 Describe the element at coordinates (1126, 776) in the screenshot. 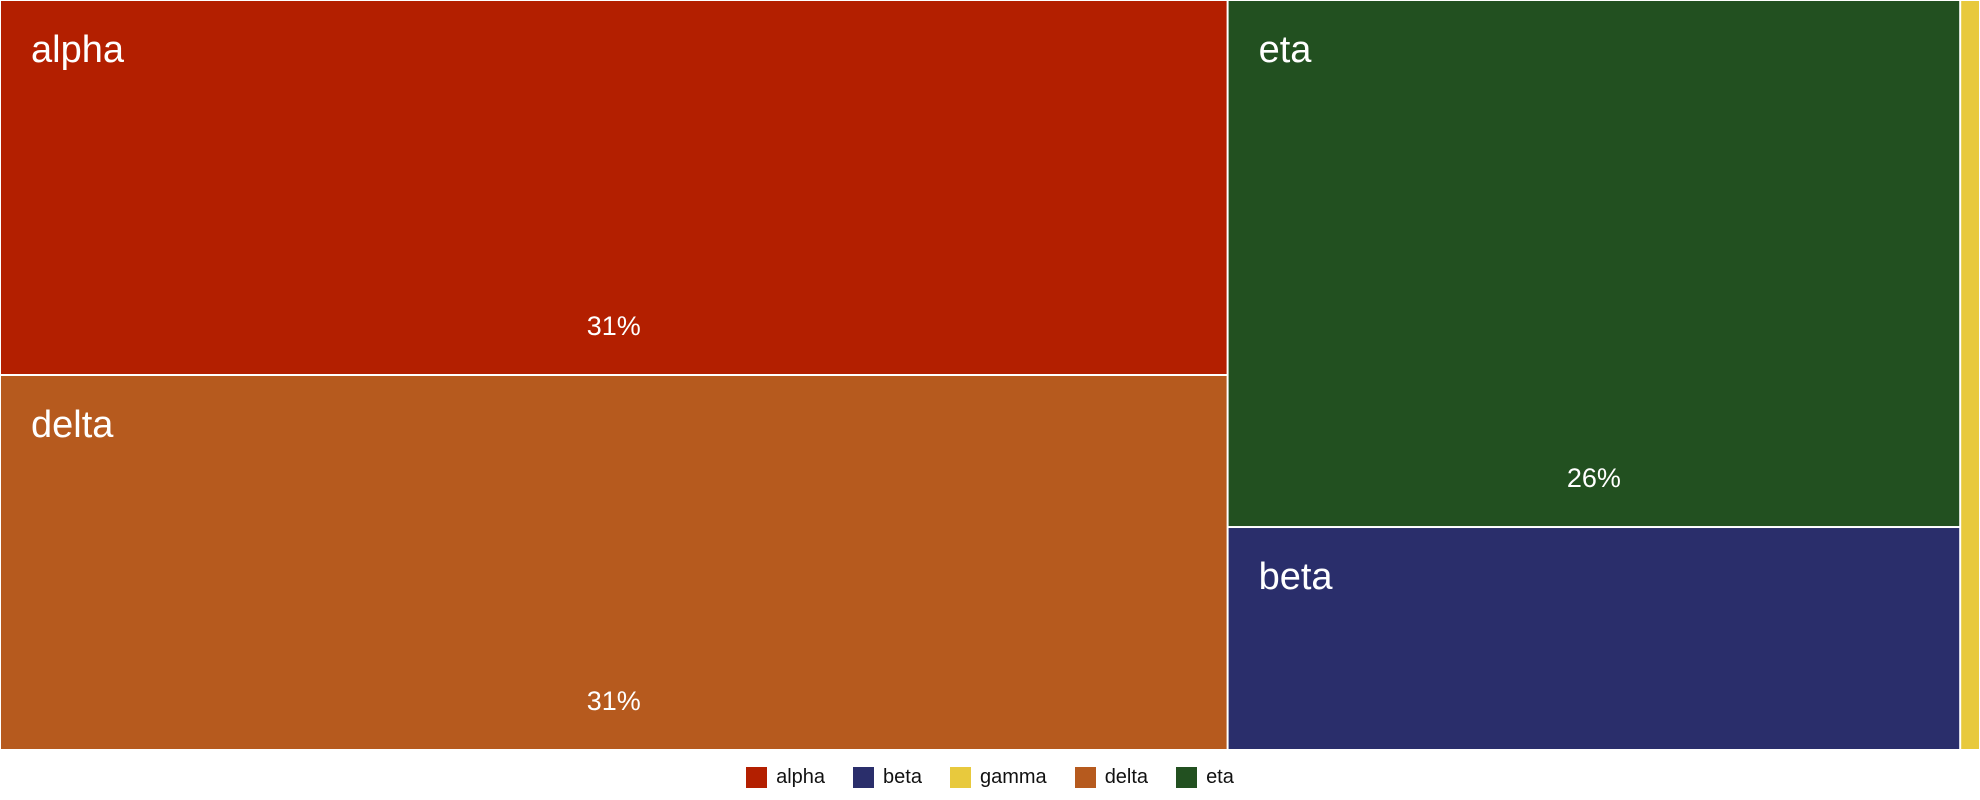

I see `legend-label-delta: delta` at that location.